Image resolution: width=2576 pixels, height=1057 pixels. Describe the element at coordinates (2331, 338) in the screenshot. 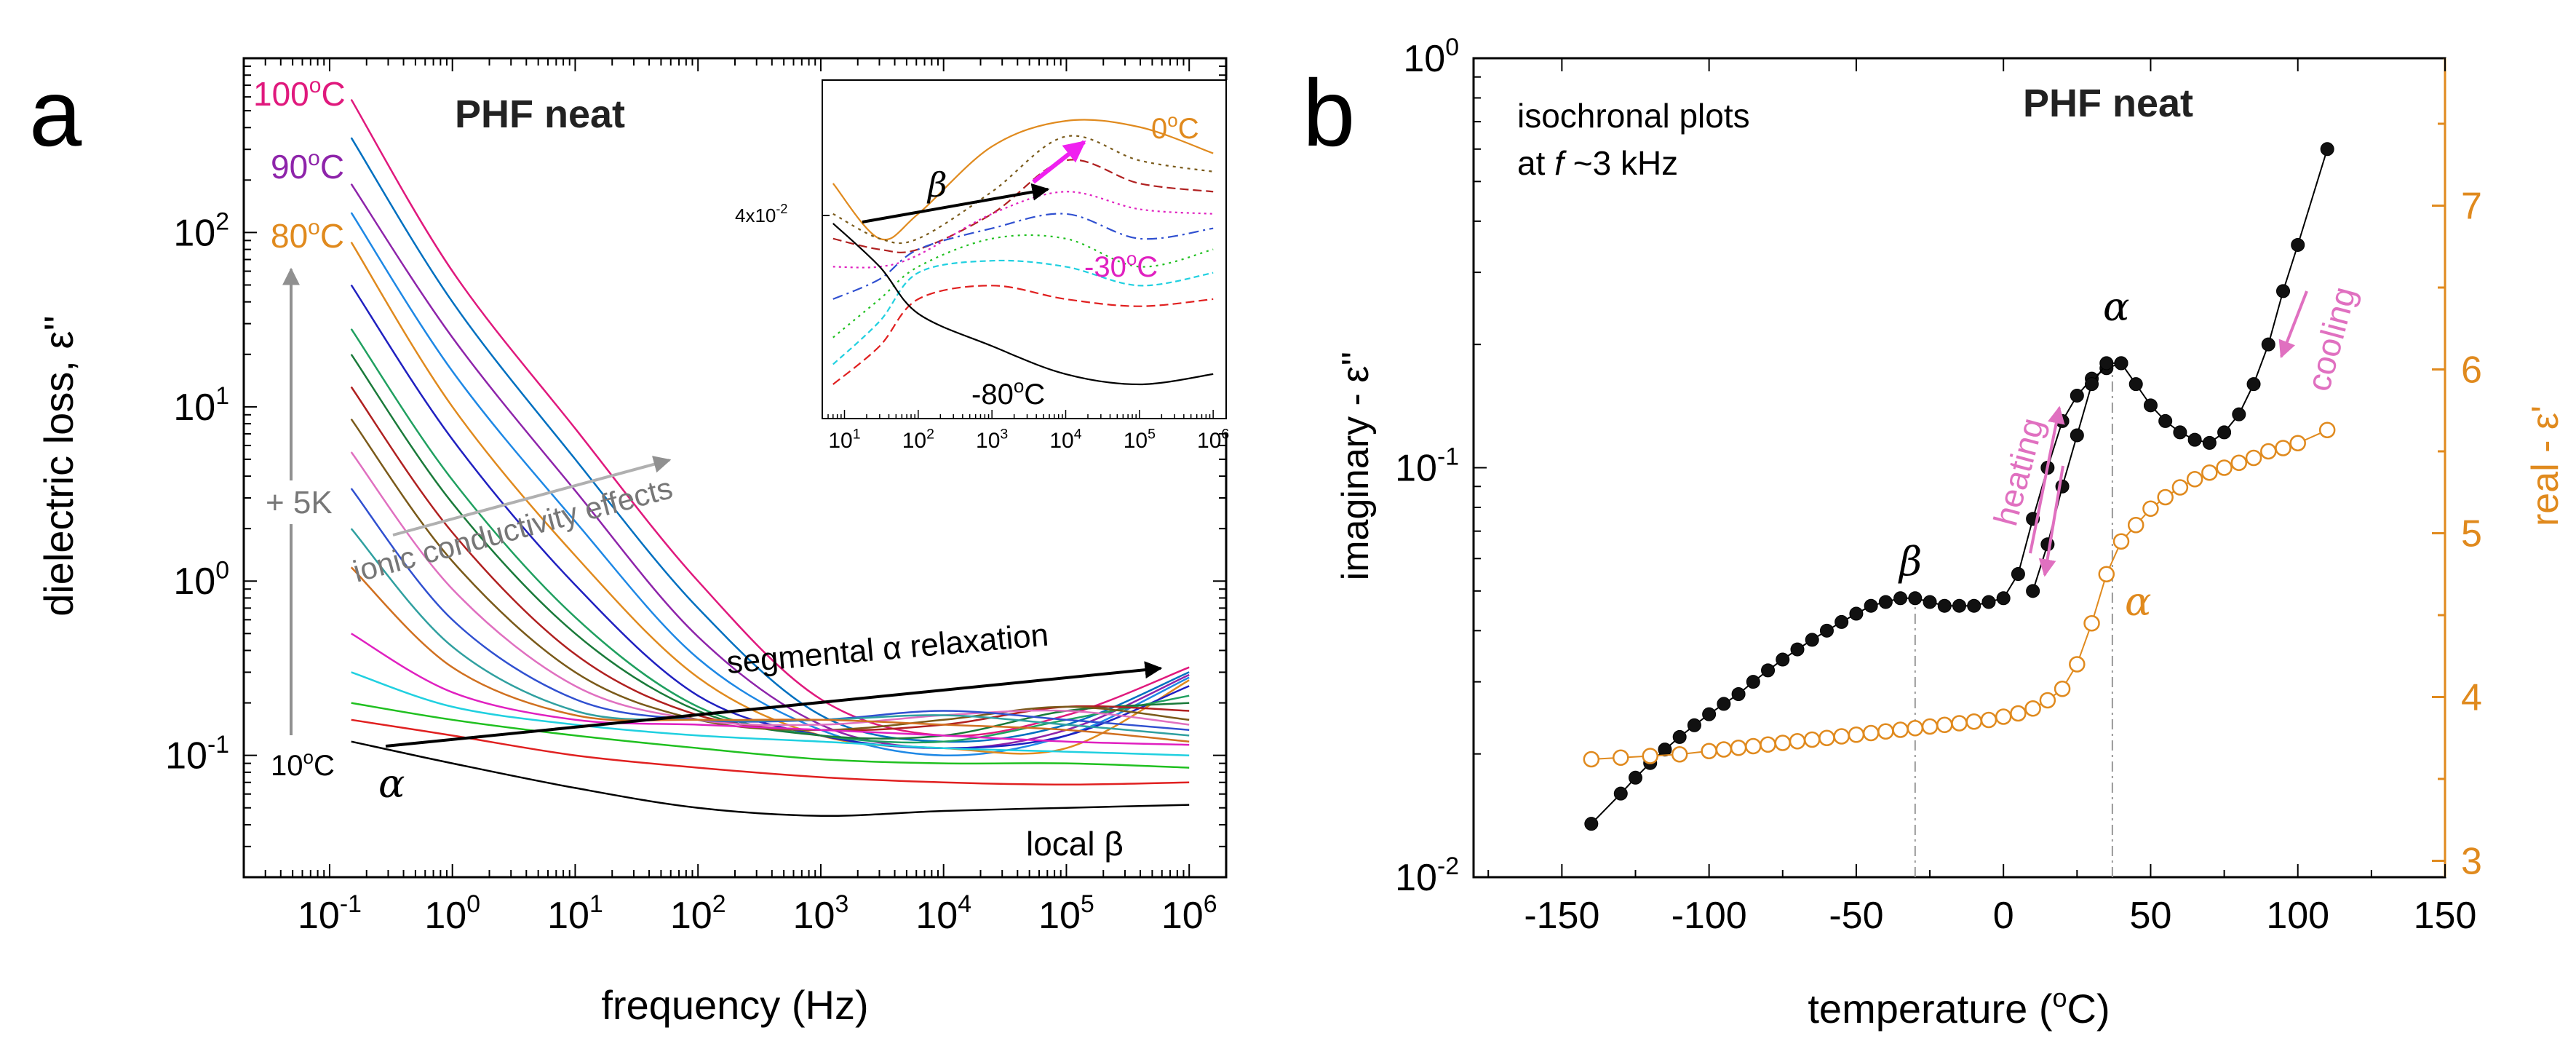

I see `cooling-annotation: cooling` at that location.